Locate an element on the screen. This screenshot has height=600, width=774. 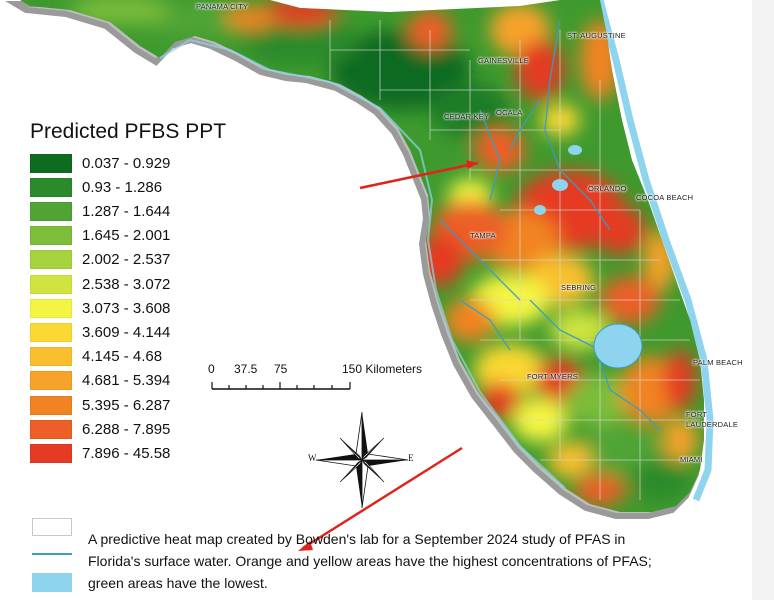
city-label: GAINESVILLE is located at coordinates (503, 60).